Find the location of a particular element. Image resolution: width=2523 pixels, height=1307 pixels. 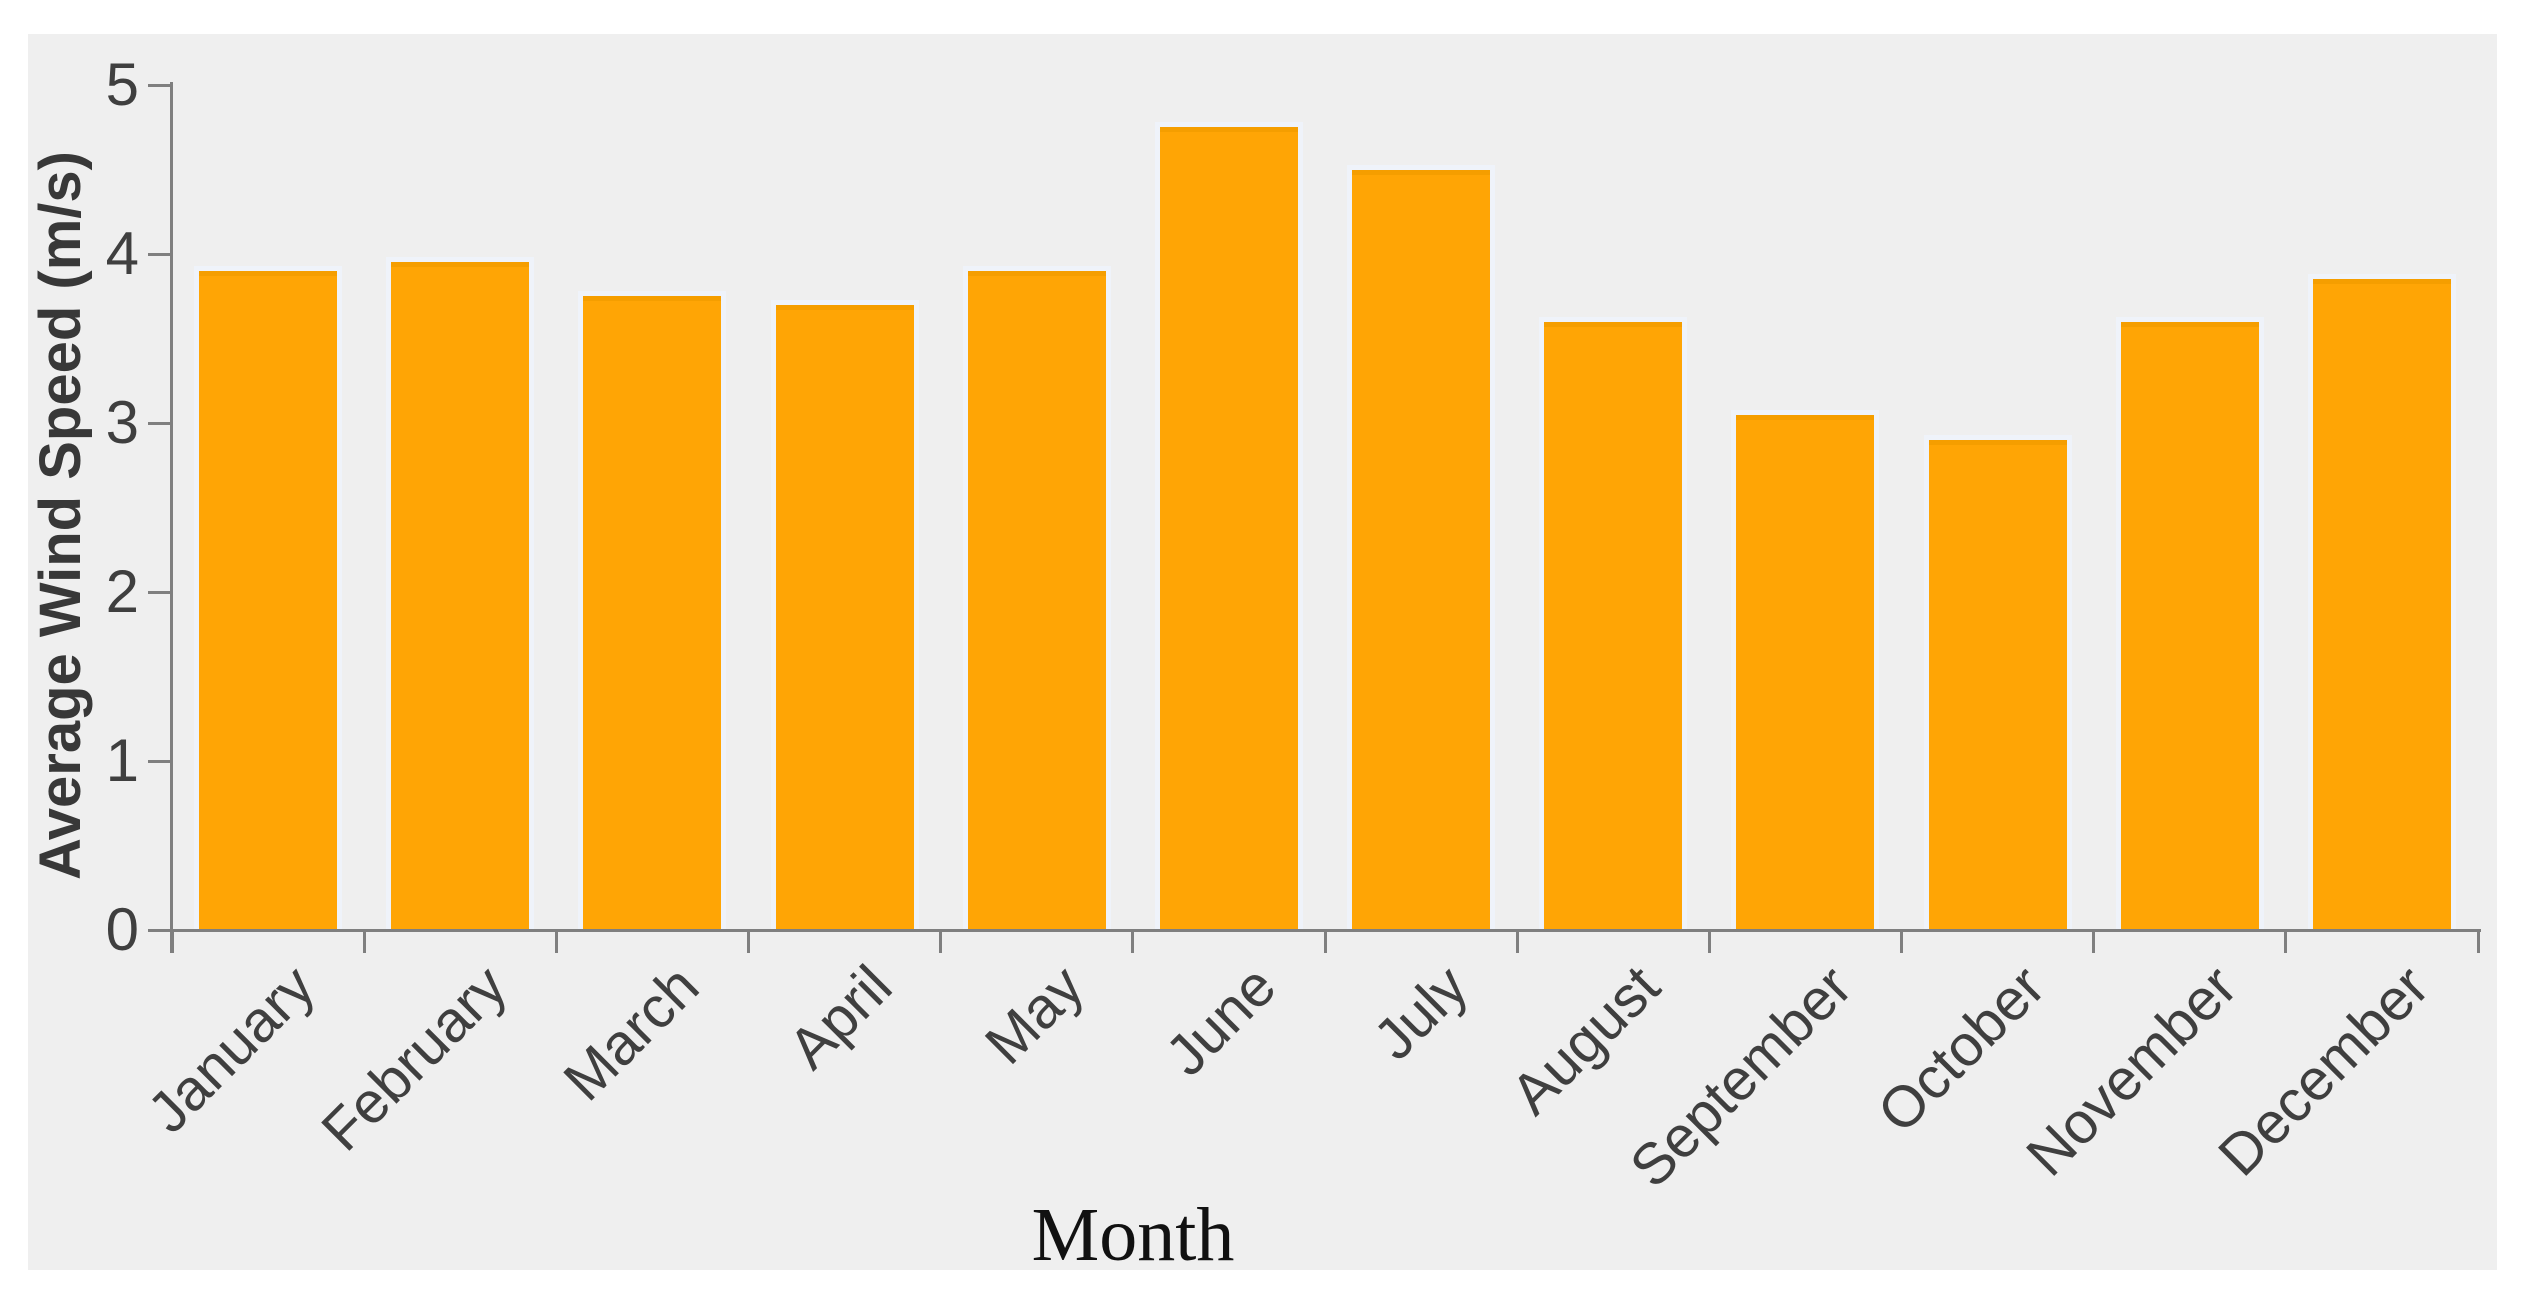

y-axis-tick-label: 4 is located at coordinates (122, 253).